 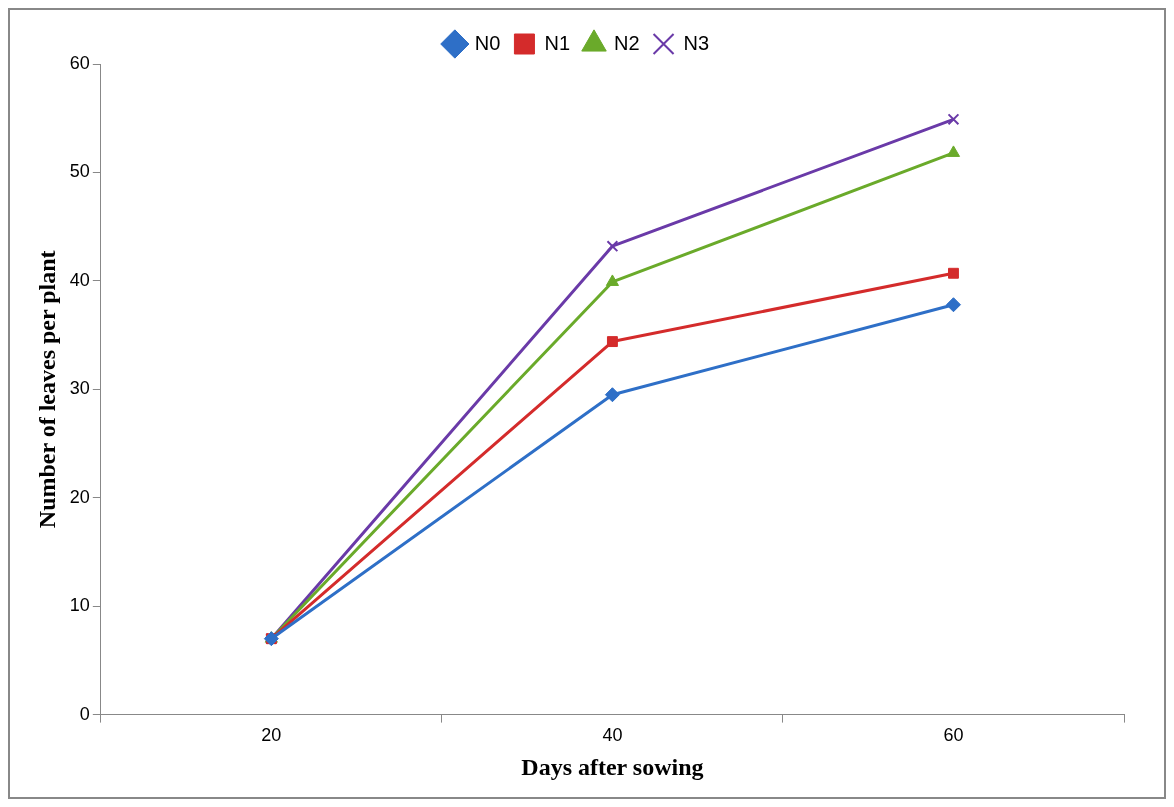 I want to click on legend-label: N3, so click(x=696, y=42).